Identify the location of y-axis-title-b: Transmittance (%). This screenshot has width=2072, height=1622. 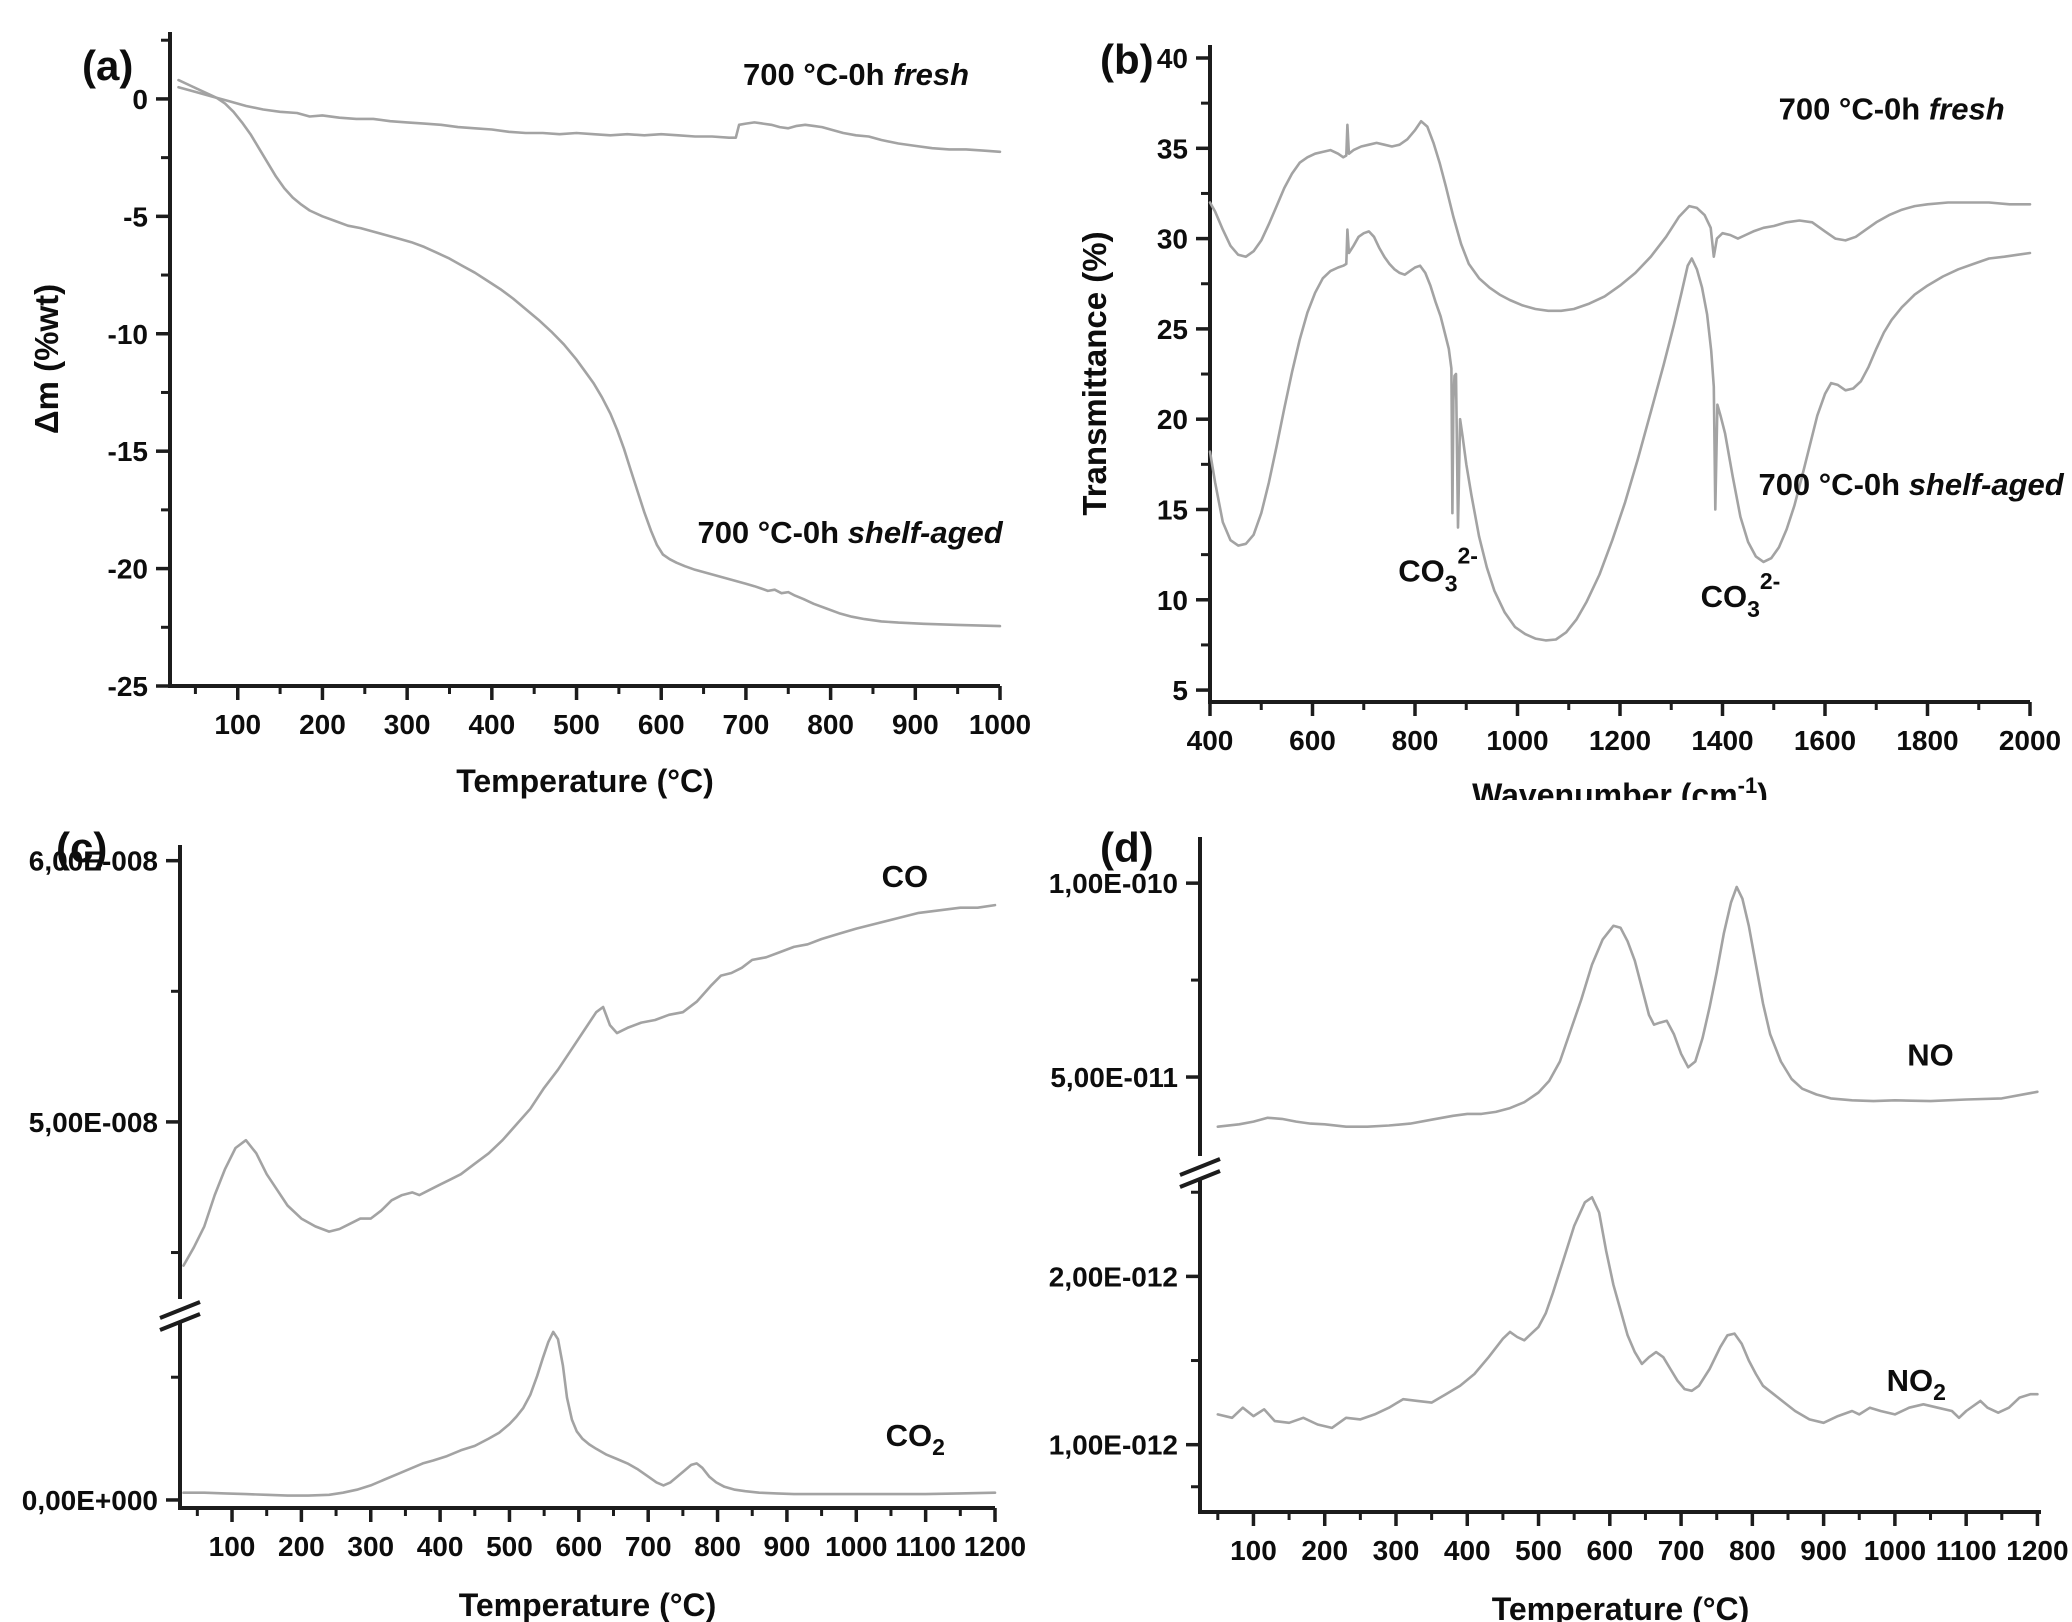
(1094, 373).